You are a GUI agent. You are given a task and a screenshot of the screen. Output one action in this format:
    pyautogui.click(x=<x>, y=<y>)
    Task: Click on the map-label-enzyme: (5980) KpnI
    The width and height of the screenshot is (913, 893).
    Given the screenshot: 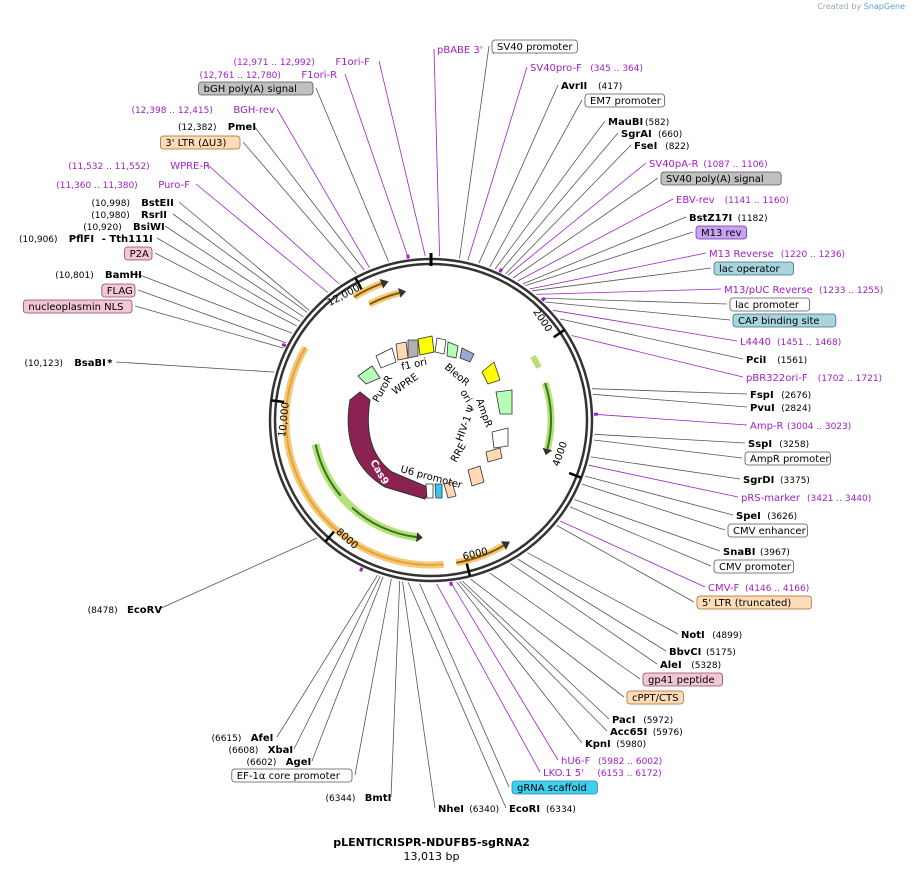 What is the action you would take?
    pyautogui.click(x=615, y=744)
    